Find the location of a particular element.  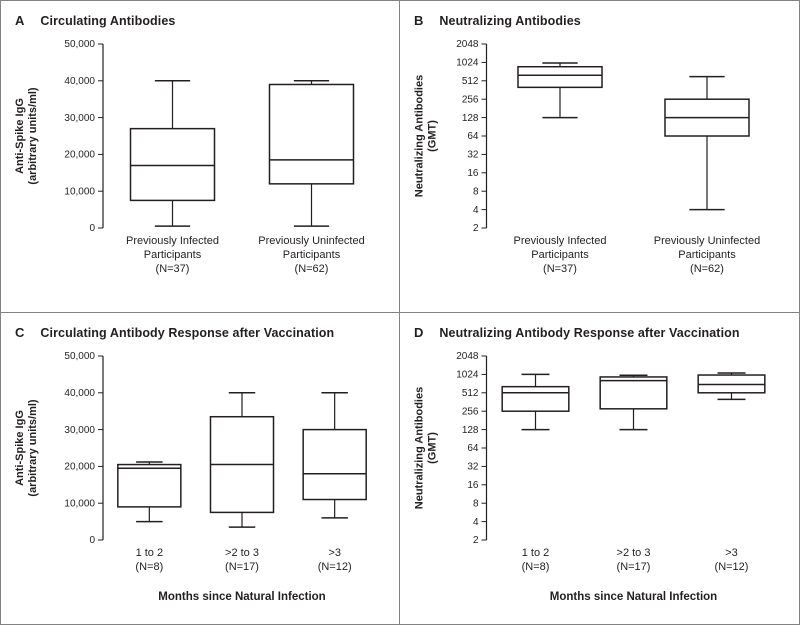

panel-b-letter: B is located at coordinates (419, 20).